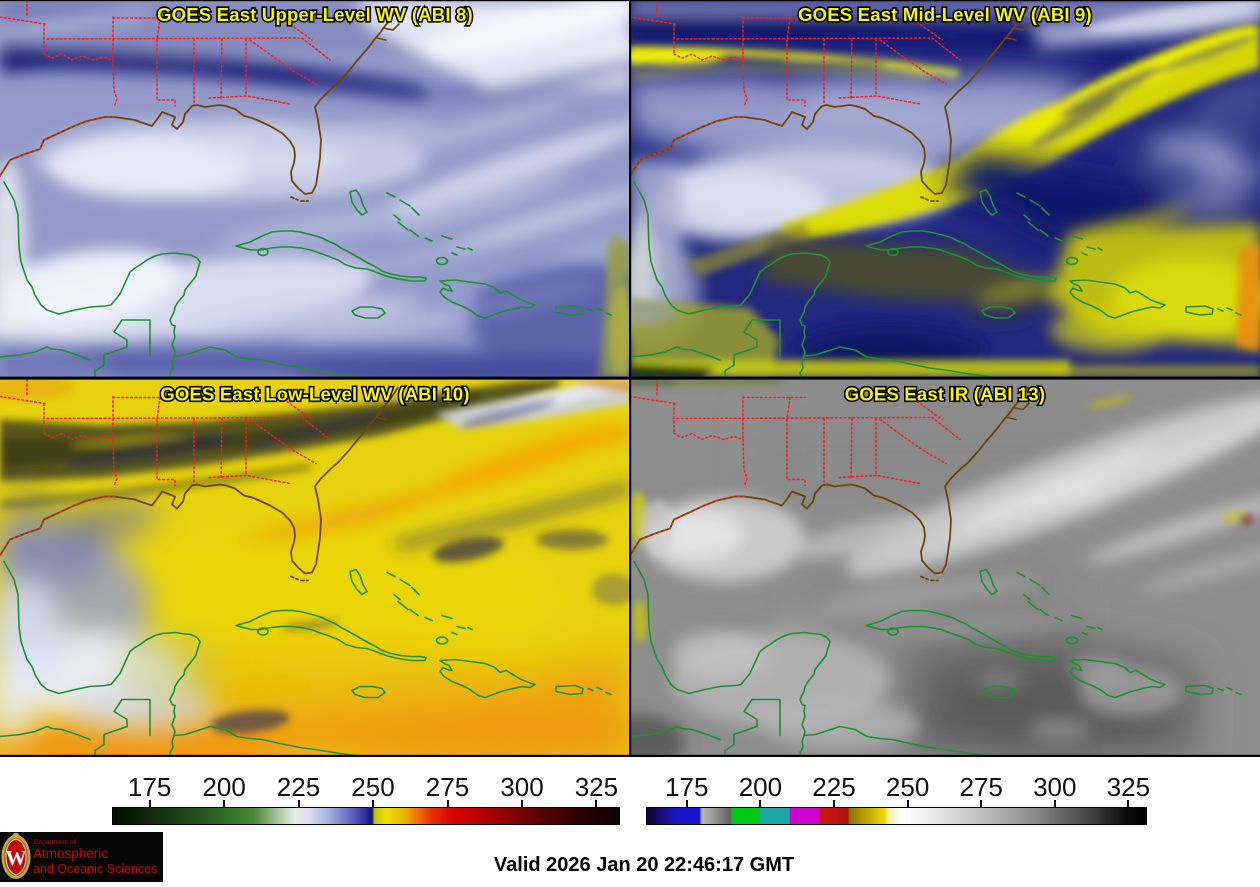 The width and height of the screenshot is (1260, 887). I want to click on svg-text: GOES East Mid-Level WV (ABI 9), so click(945, 14).